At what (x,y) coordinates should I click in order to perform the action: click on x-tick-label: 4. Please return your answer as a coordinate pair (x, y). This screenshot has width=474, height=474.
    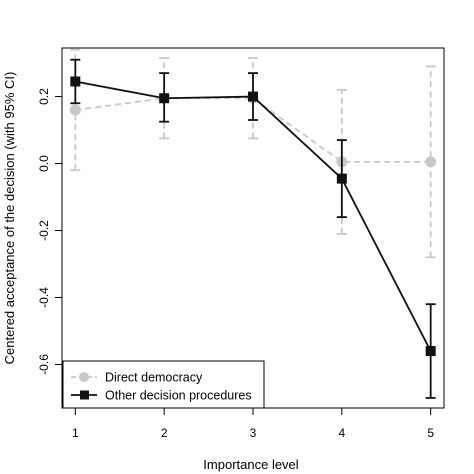
    Looking at the image, I should click on (341, 433).